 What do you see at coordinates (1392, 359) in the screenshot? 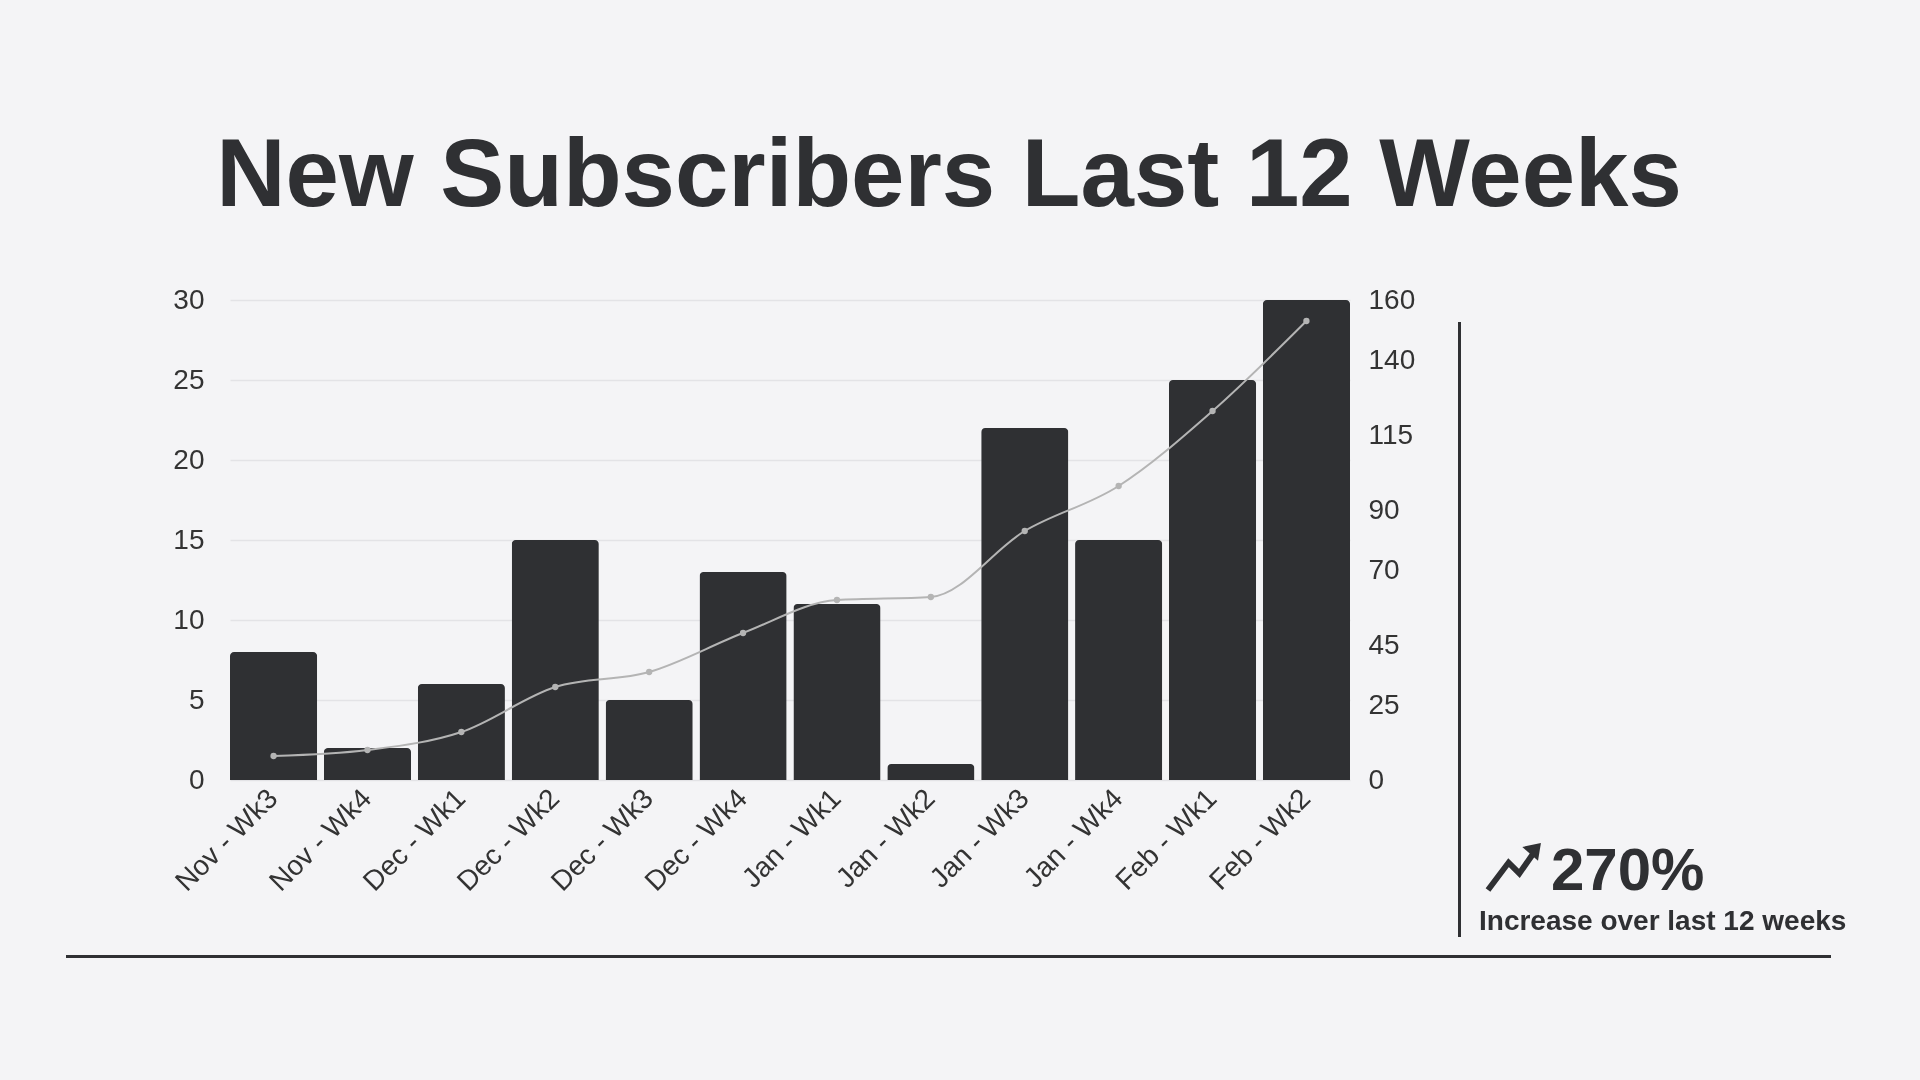
I see `y2-tick-label: 140` at bounding box center [1392, 359].